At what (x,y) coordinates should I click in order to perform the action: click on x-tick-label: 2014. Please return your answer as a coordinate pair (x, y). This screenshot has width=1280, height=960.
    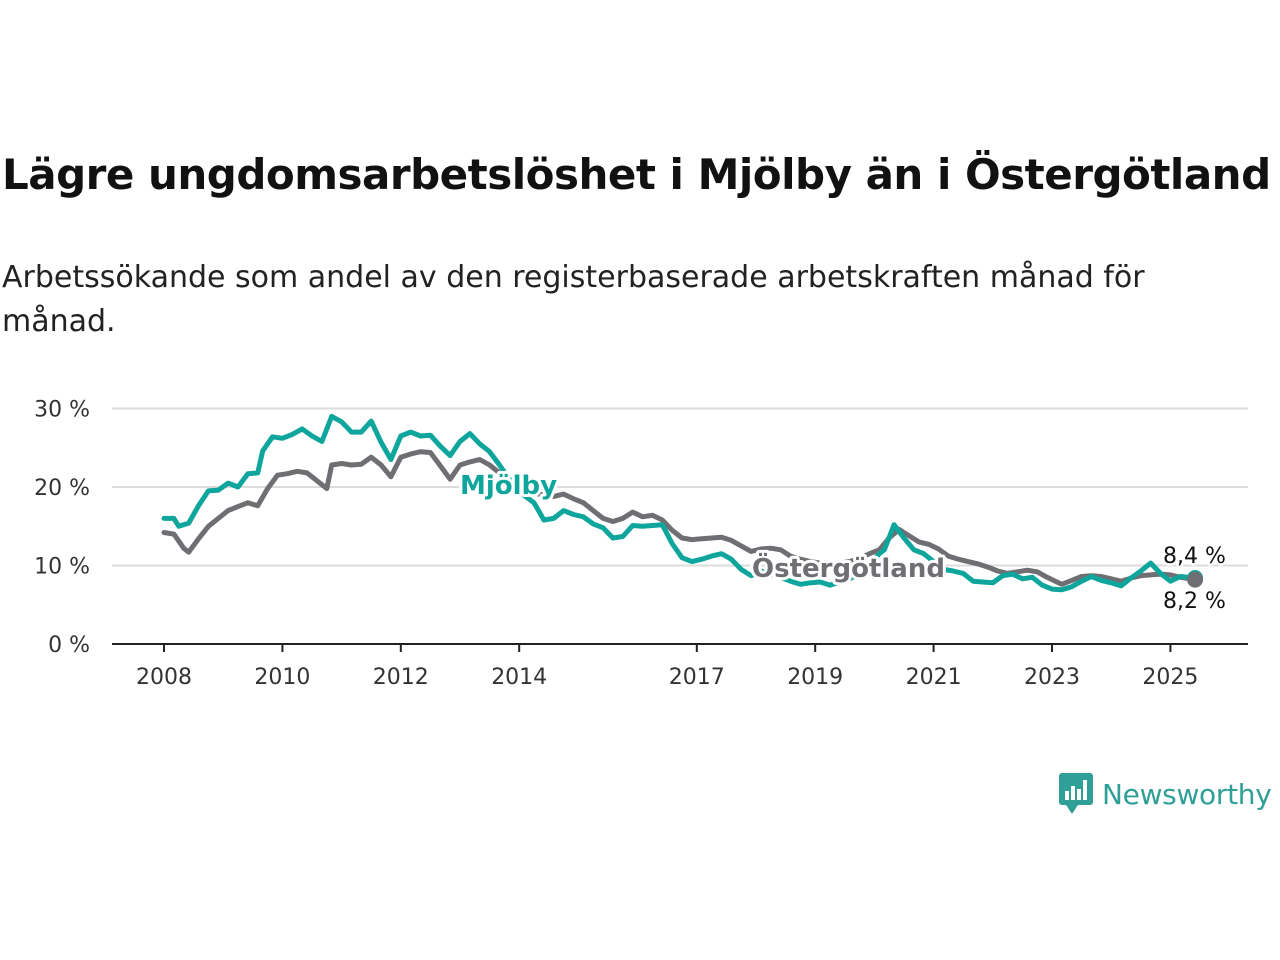
    Looking at the image, I should click on (519, 677).